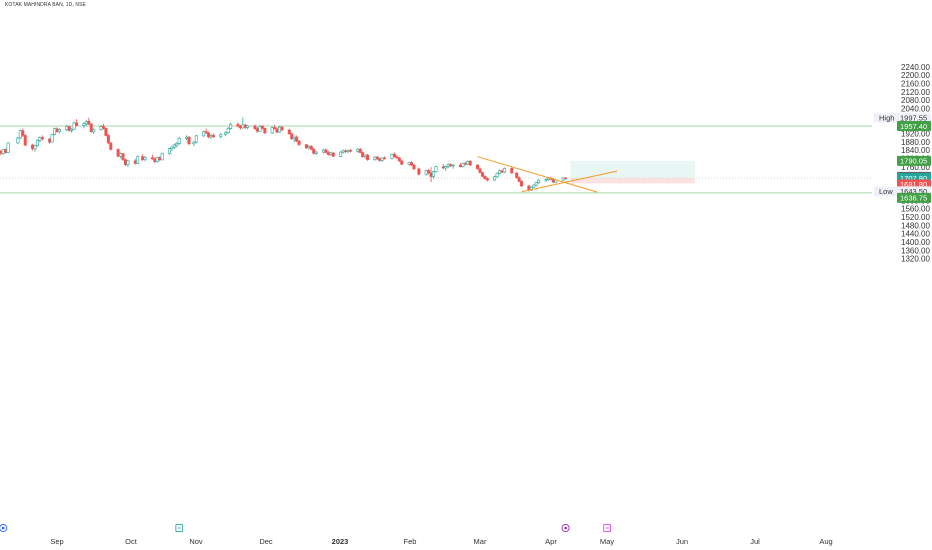 The image size is (932, 550). What do you see at coordinates (565, 528) in the screenshot?
I see `split-icon` at bounding box center [565, 528].